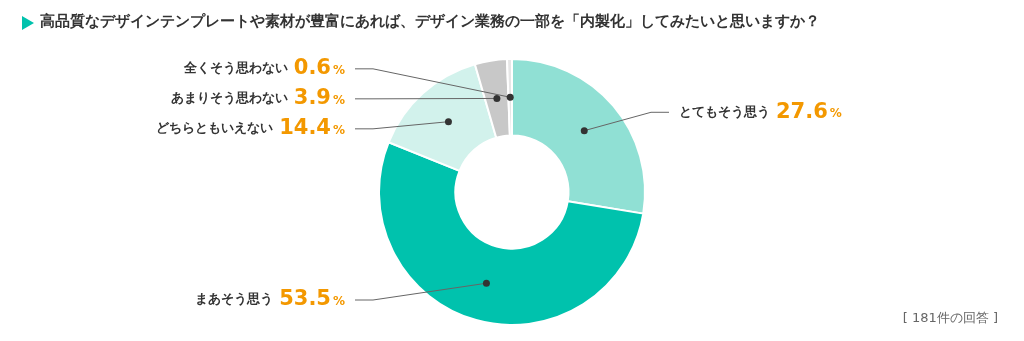  Describe the element at coordinates (312, 127) in the screenshot. I see `data-label: 14.4%` at that location.